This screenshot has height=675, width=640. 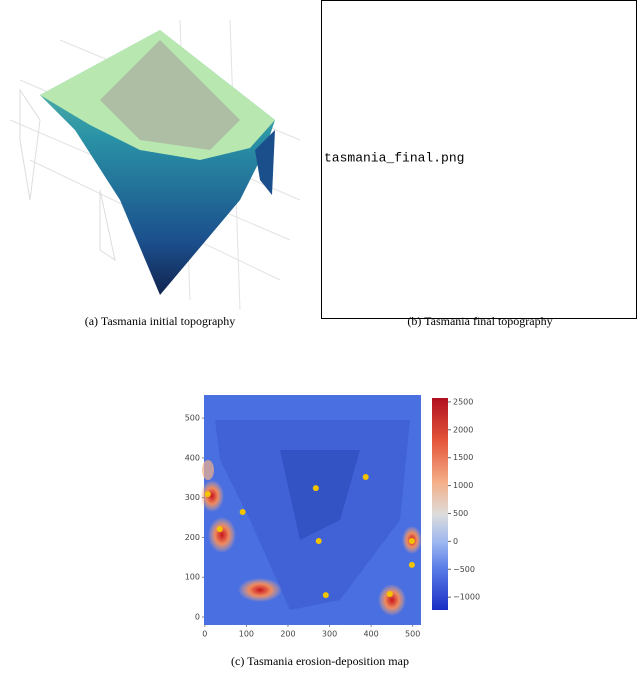 I want to click on x-tick-label: 0, so click(x=204, y=634).